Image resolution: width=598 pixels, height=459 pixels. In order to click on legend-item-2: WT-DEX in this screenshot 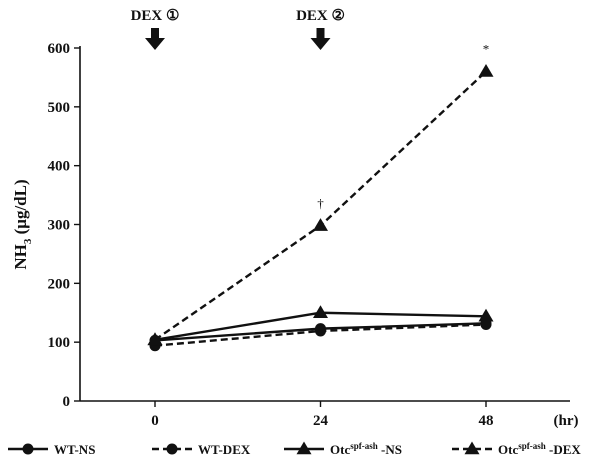, I will do `click(201, 449)`.